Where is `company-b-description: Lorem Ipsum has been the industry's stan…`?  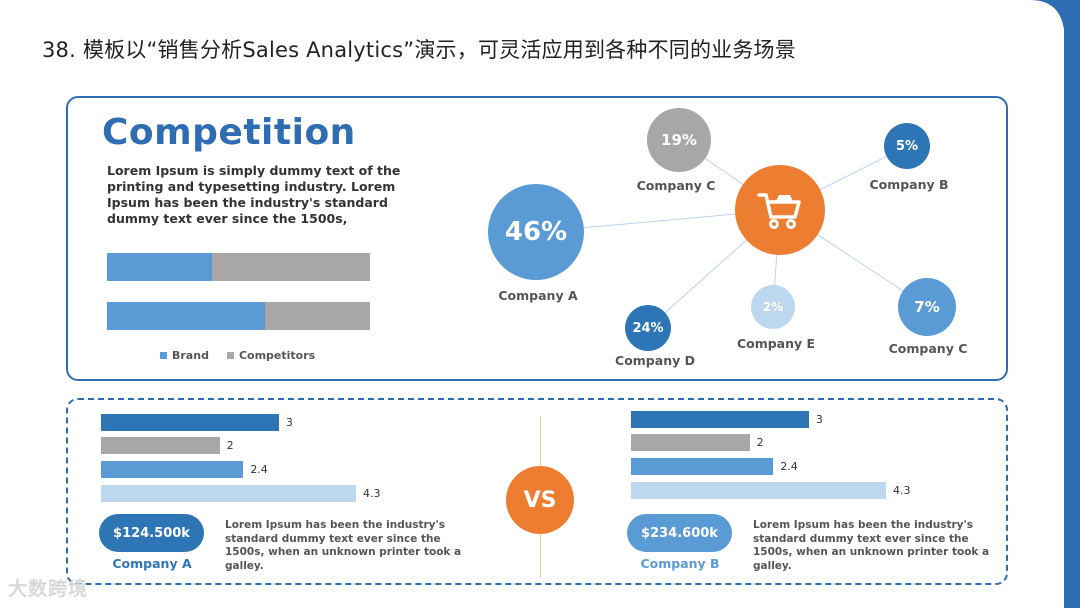 company-b-description: Lorem Ipsum has been the industry's stan… is located at coordinates (871, 545).